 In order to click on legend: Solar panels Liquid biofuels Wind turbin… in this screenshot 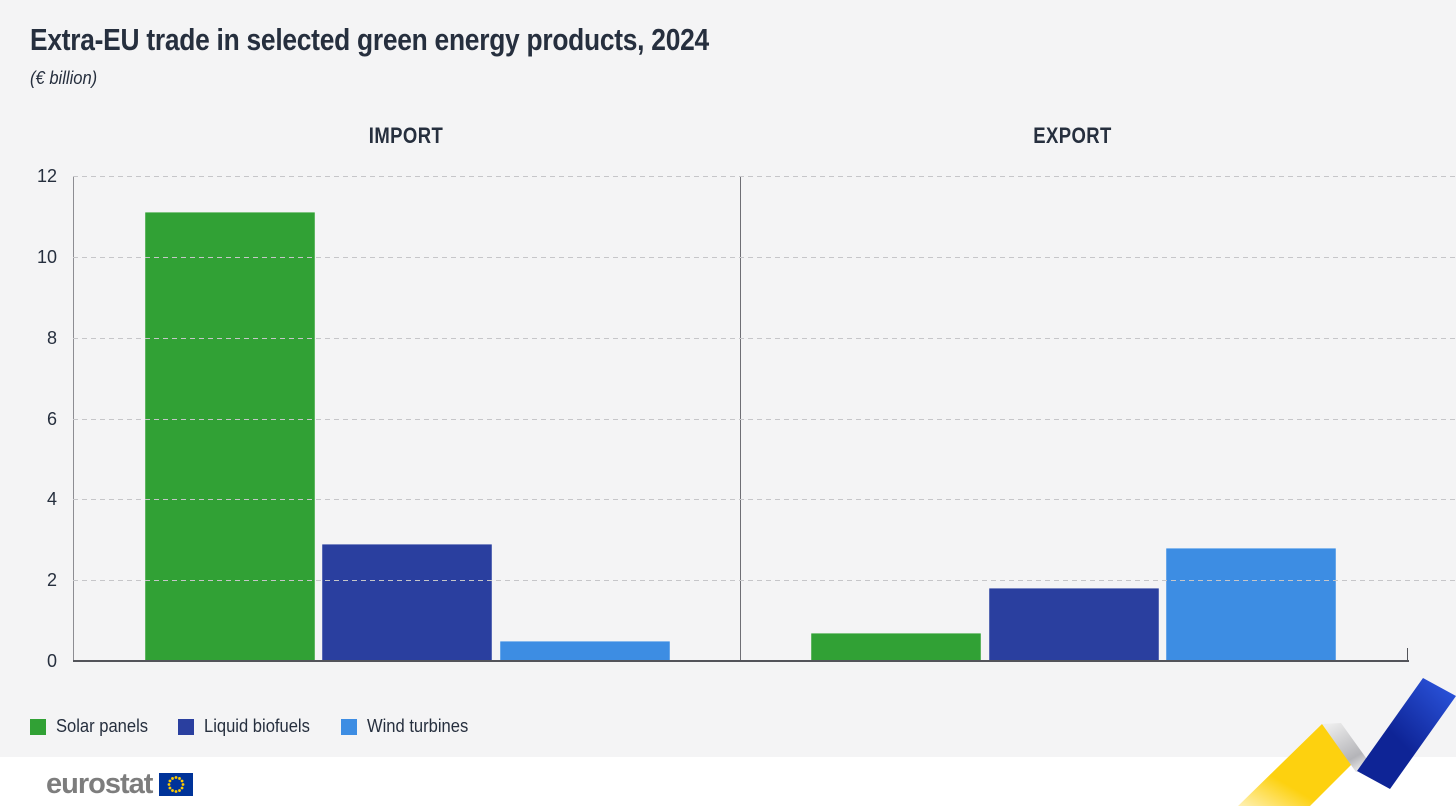, I will do `click(253, 726)`.